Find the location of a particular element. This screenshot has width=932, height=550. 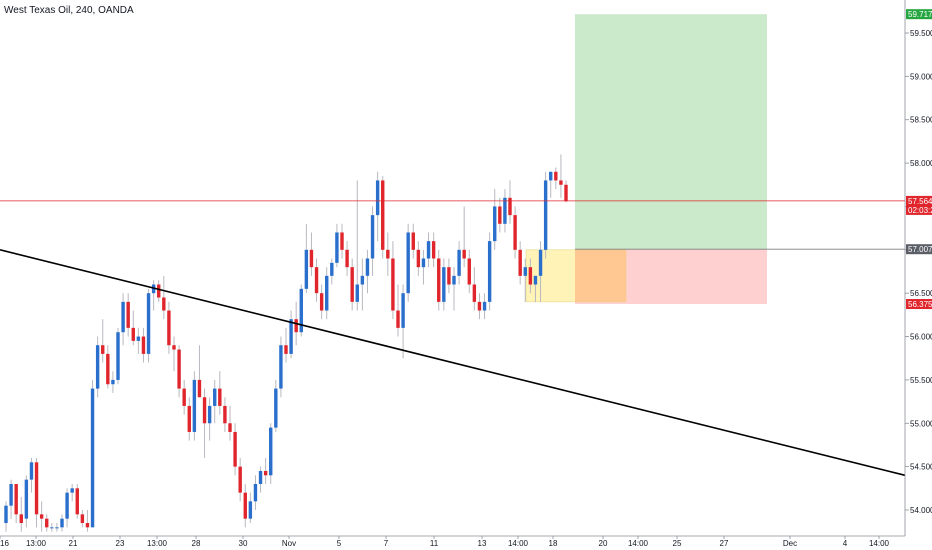

time-tick-label: 30 is located at coordinates (243, 543).